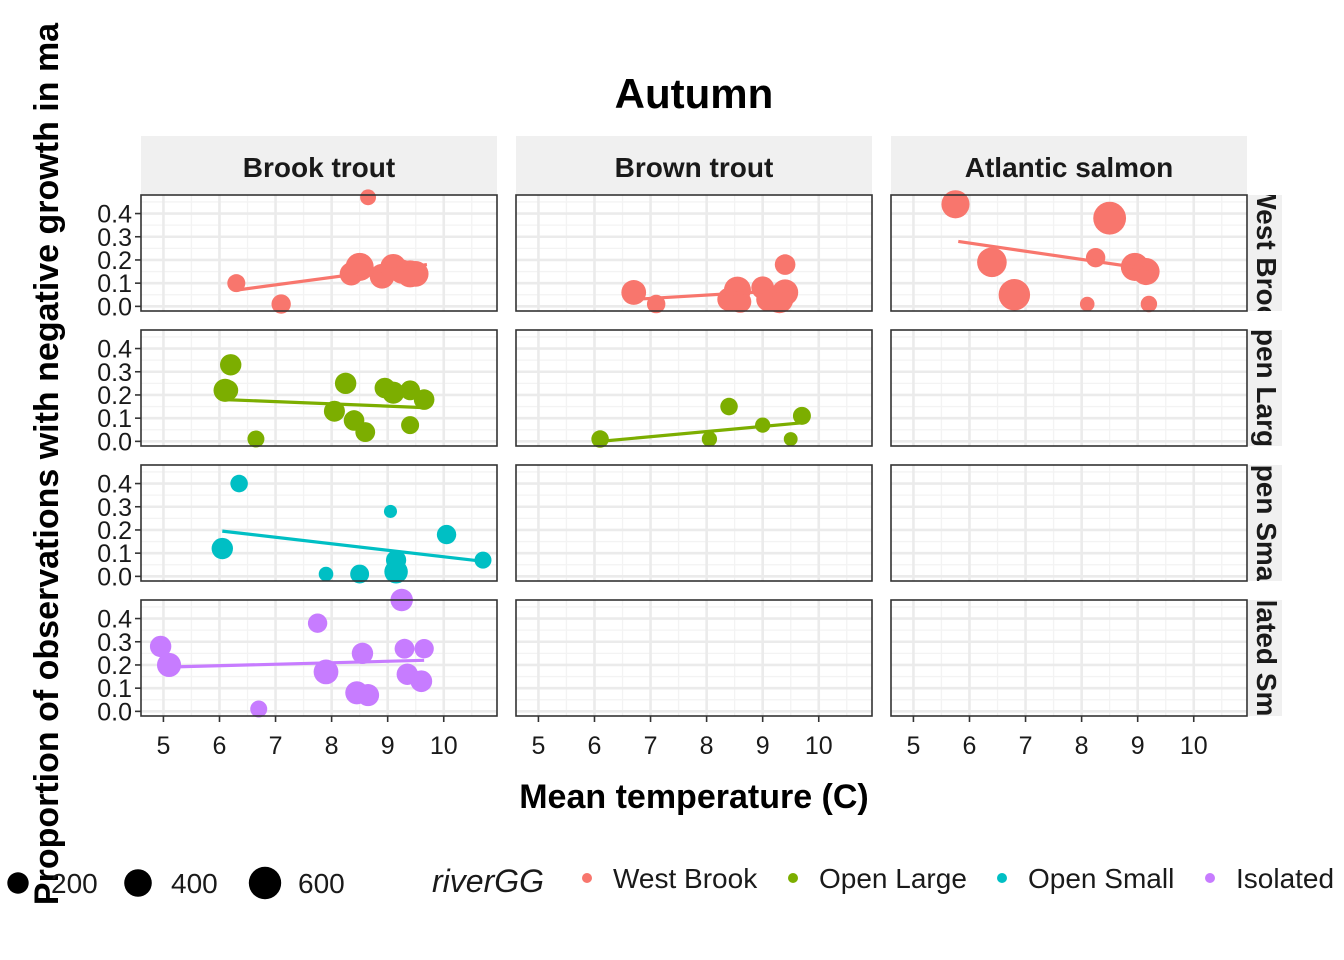 Image resolution: width=1344 pixels, height=960 pixels. Describe the element at coordinates (297, 674) in the screenshot. I see `facet-panel: 0.00.10.20.30.4 5 6 7 8 9 10` at that location.